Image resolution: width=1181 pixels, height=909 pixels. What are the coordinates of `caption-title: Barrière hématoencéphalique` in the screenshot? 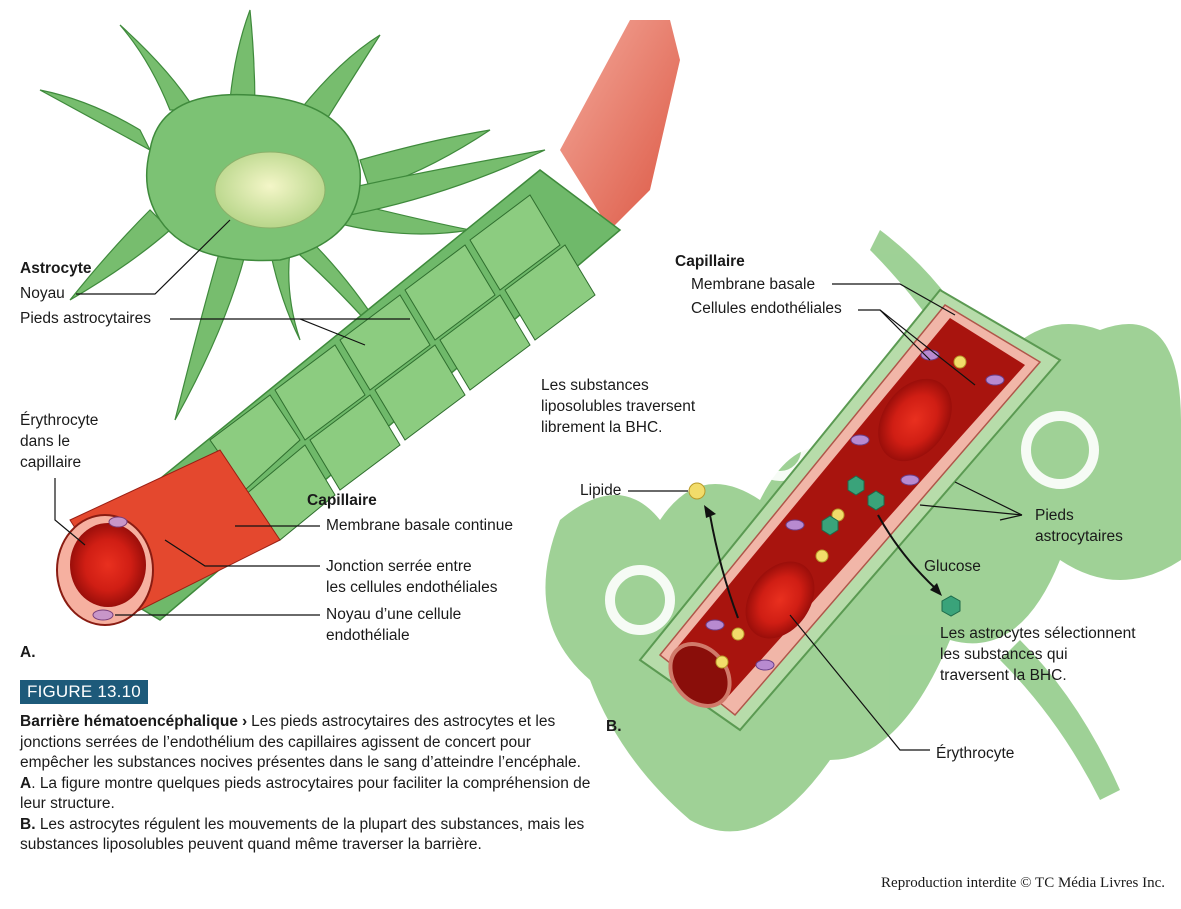 It's located at (129, 721).